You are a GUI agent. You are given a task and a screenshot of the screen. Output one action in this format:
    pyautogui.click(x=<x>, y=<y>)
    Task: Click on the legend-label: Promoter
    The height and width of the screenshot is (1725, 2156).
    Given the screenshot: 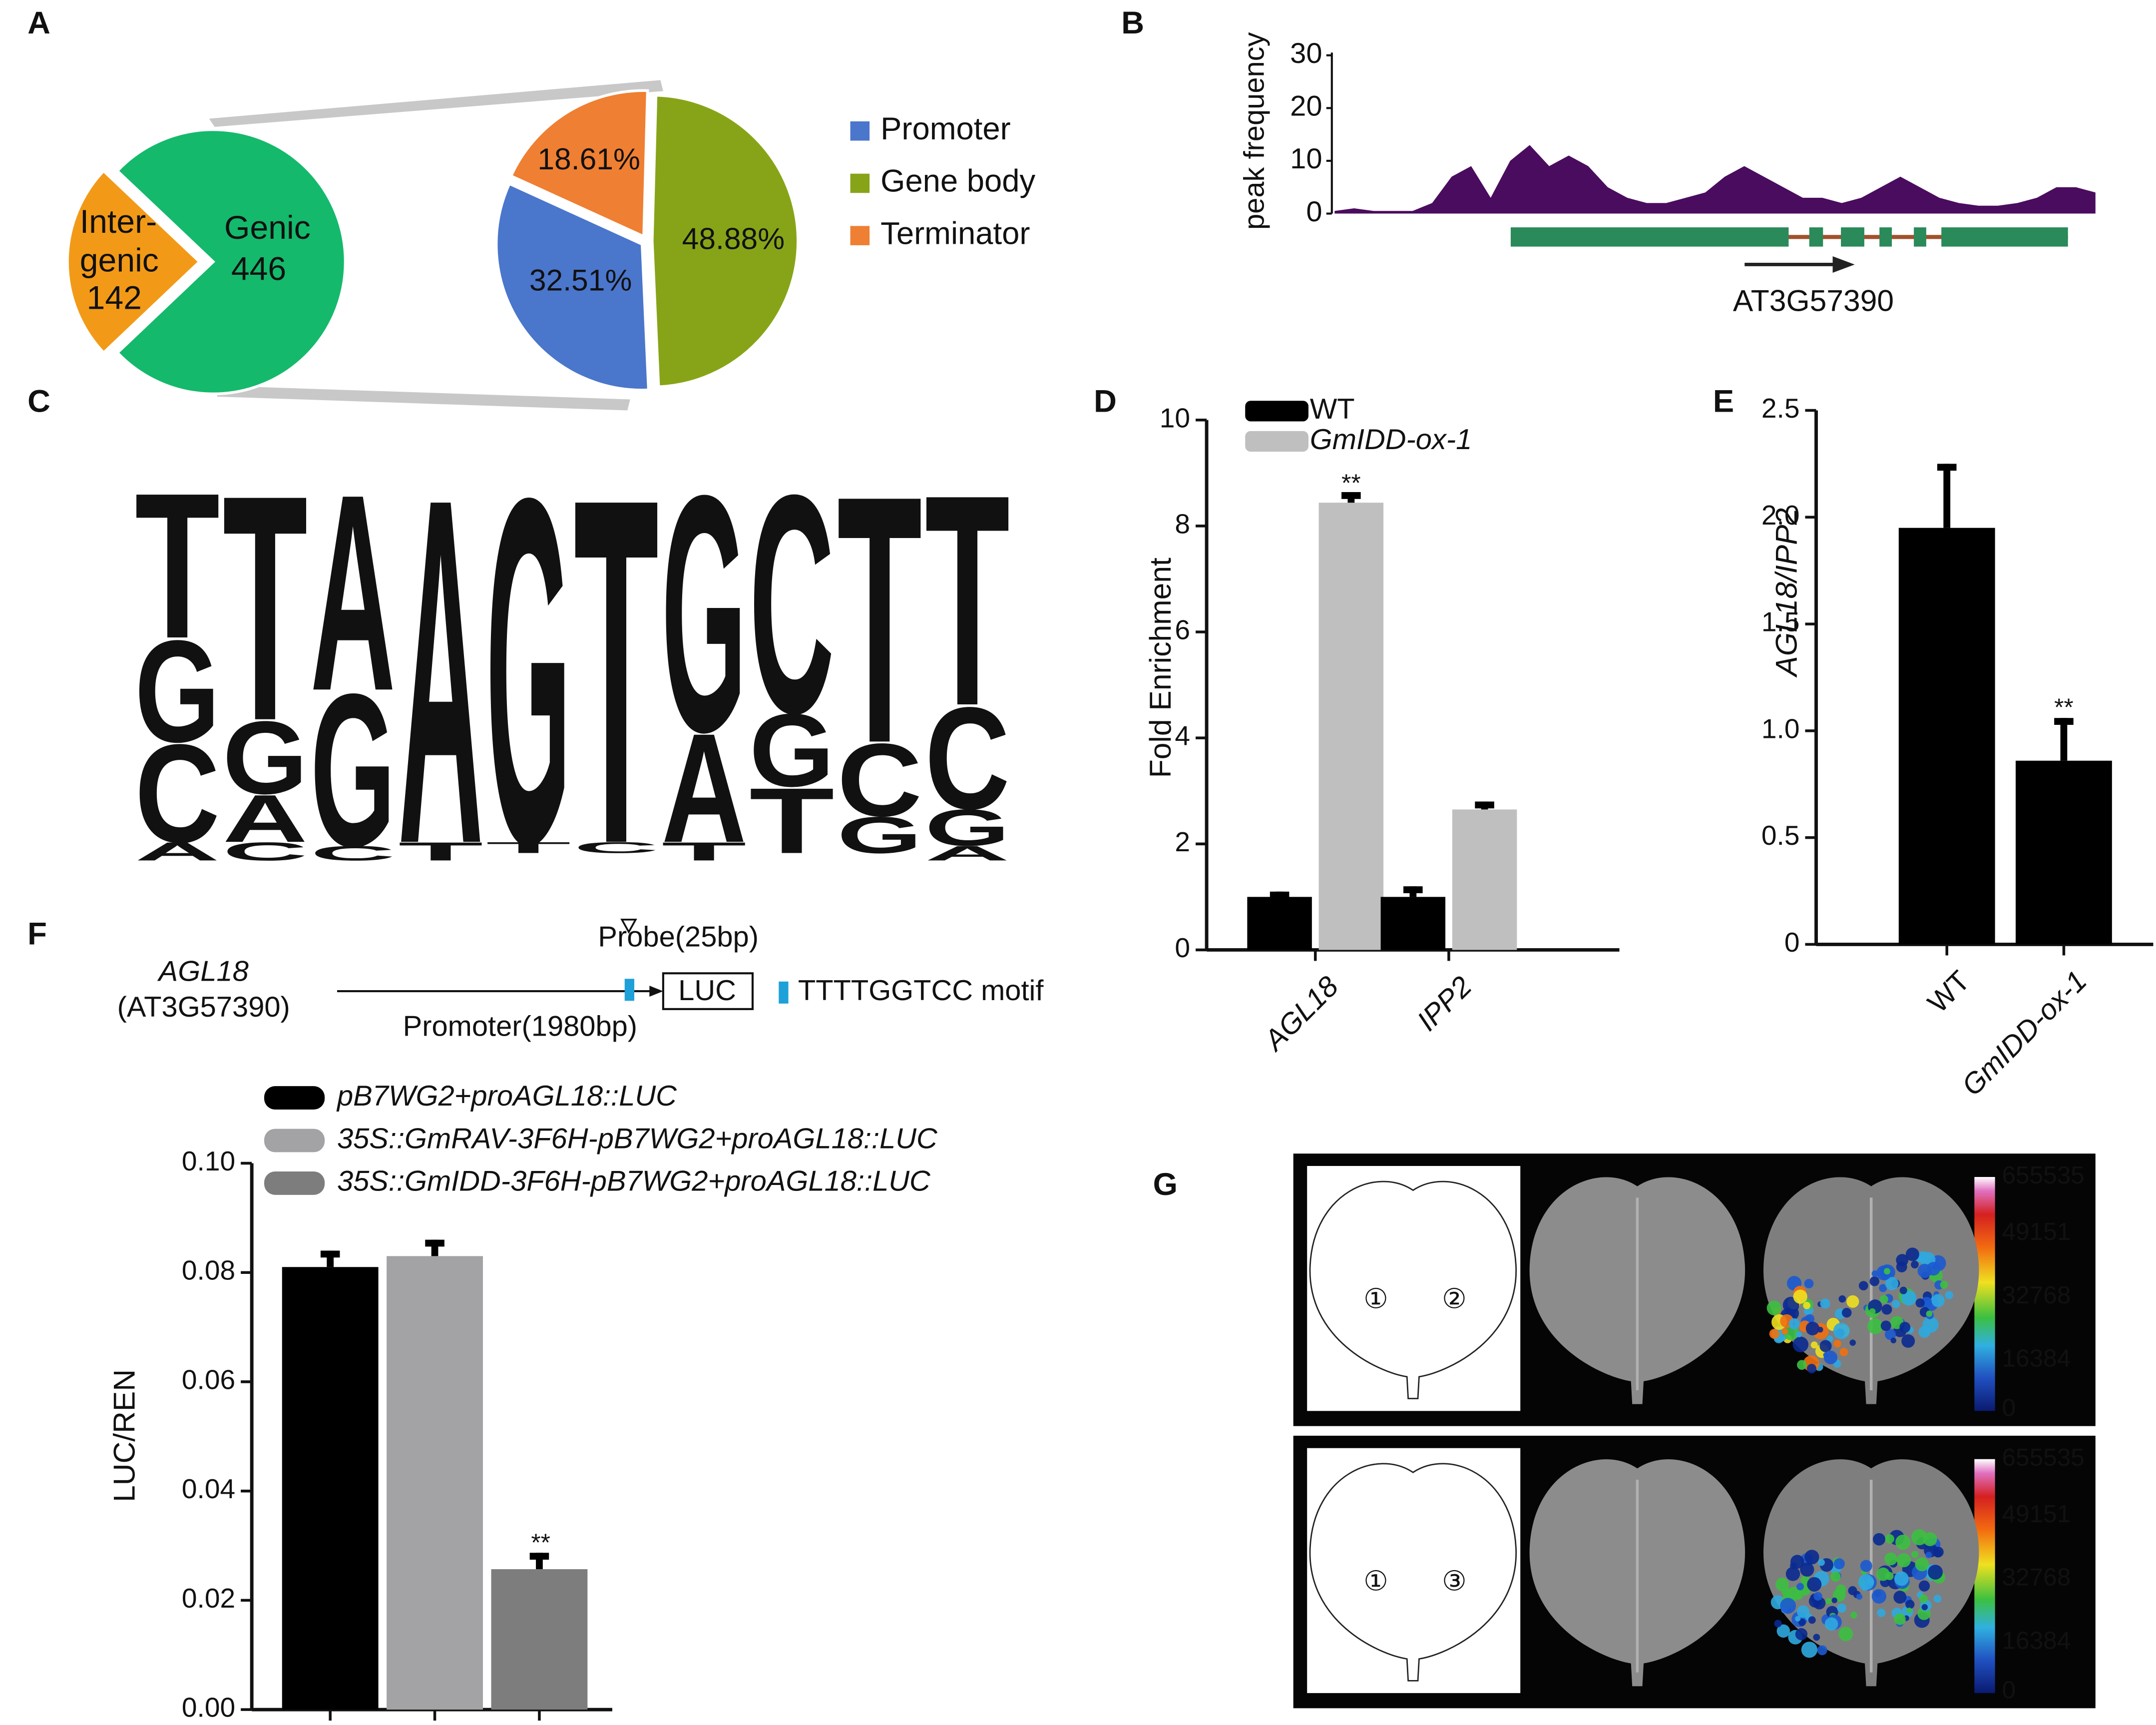 What is the action you would take?
    pyautogui.click(x=945, y=128)
    